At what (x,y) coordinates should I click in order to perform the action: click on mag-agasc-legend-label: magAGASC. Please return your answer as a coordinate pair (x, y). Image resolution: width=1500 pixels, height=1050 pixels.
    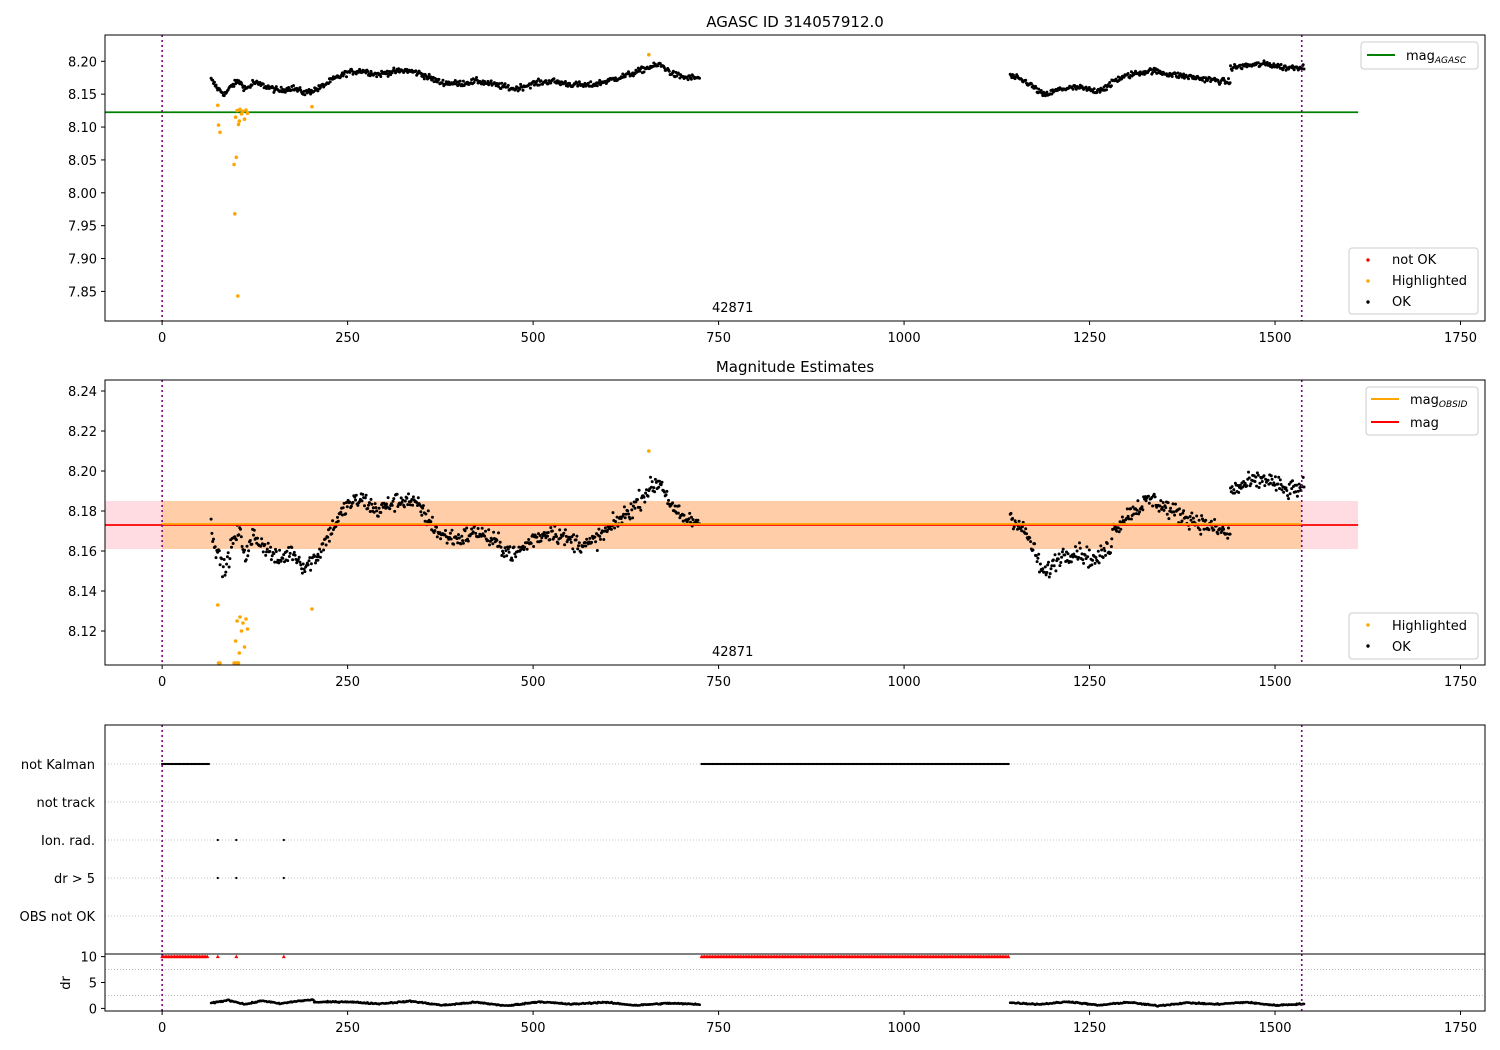
    Looking at the image, I should click on (1436, 57).